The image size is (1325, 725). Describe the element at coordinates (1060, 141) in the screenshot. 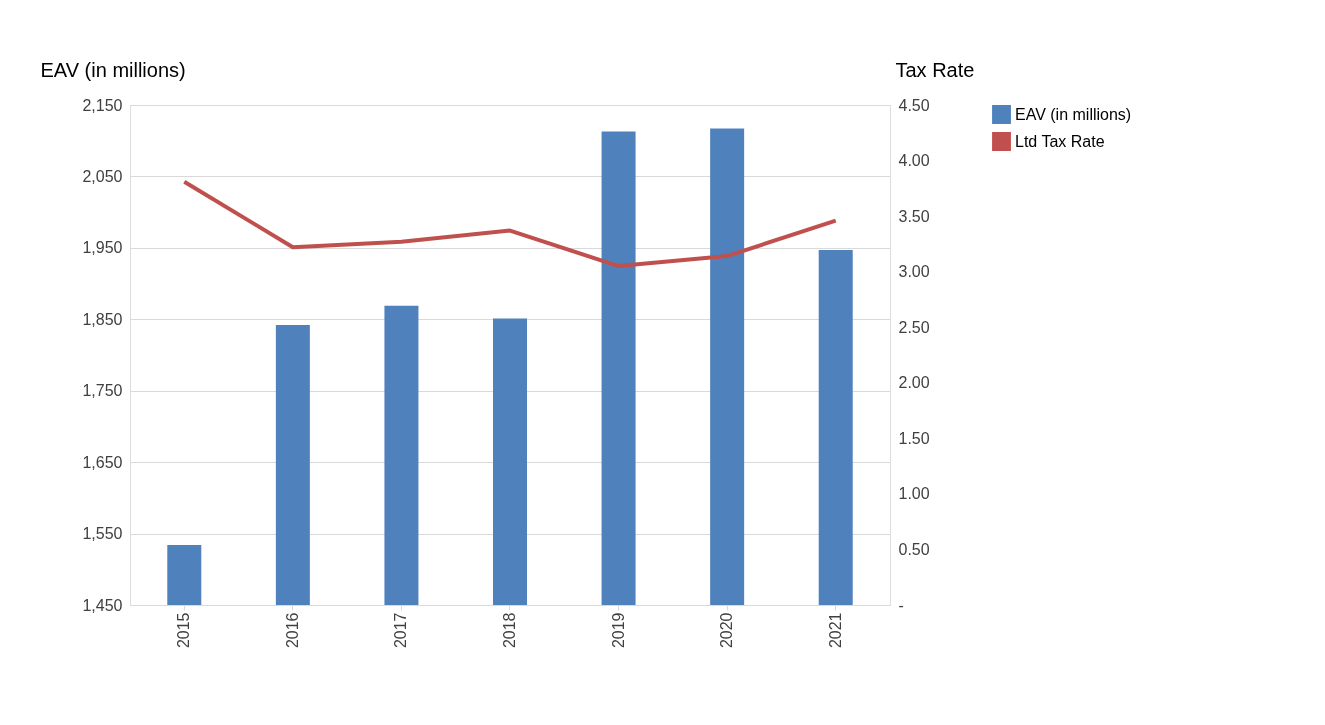

I see `legend-label: Ltd Tax Rate` at that location.